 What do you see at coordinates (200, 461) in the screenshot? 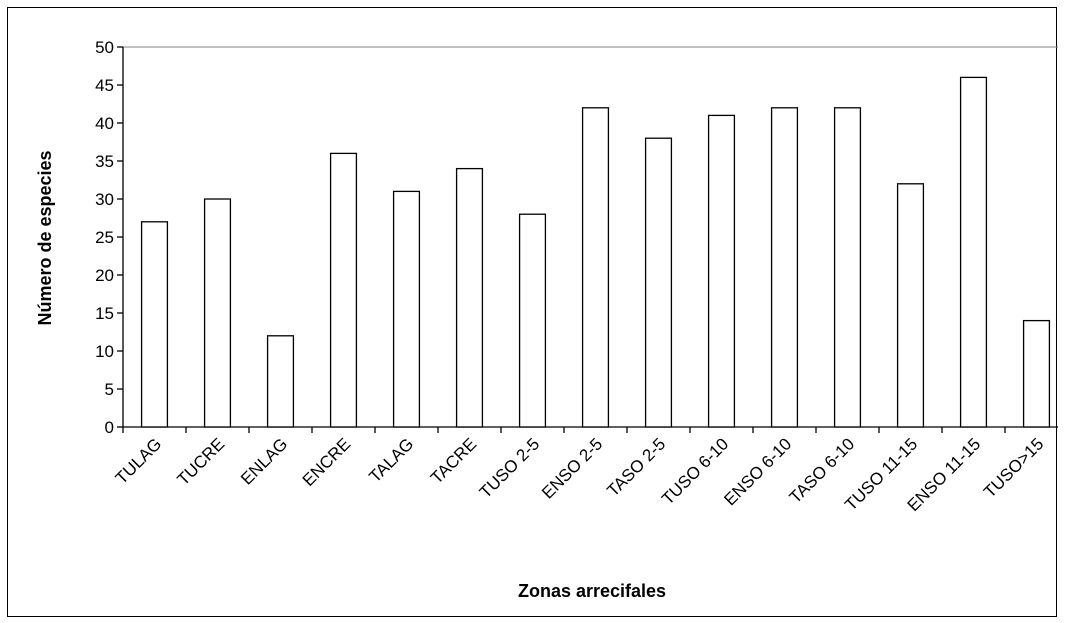
I see `x-tick-label: TUCRE` at bounding box center [200, 461].